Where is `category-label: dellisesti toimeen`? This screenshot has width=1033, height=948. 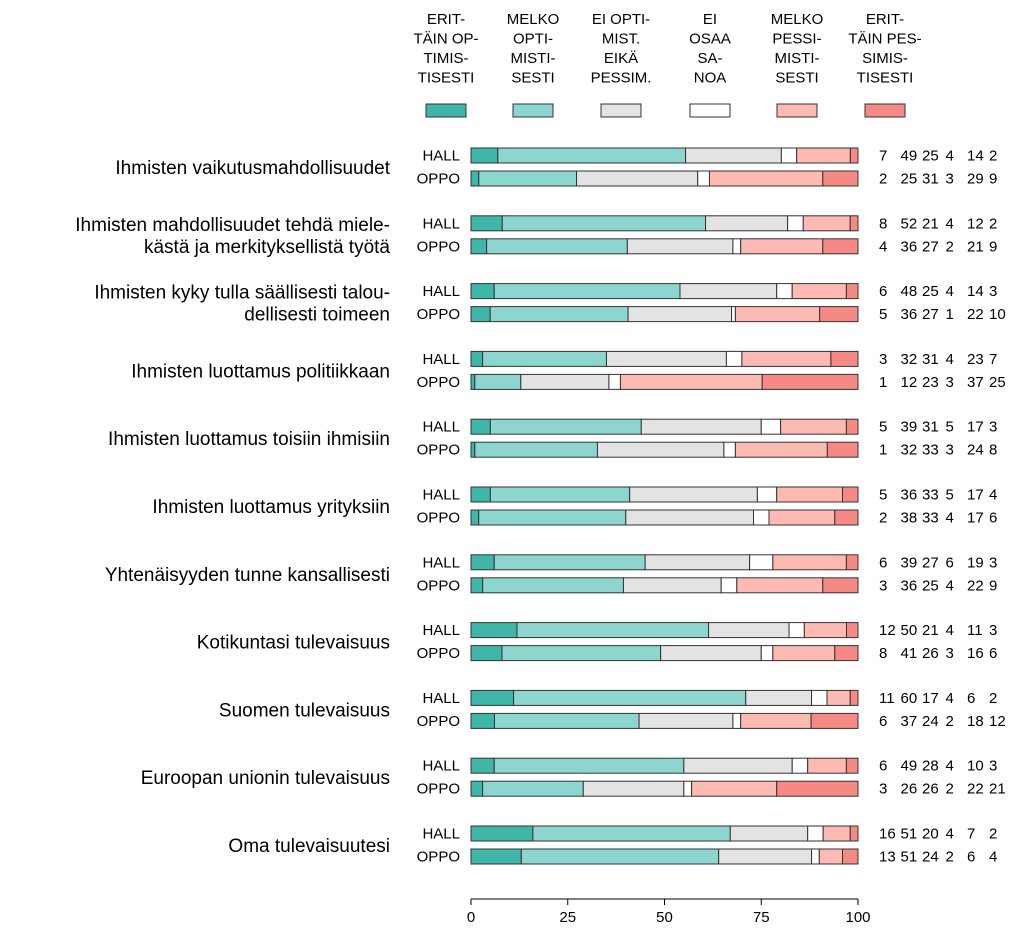
category-label: dellisesti toimeen is located at coordinates (317, 315).